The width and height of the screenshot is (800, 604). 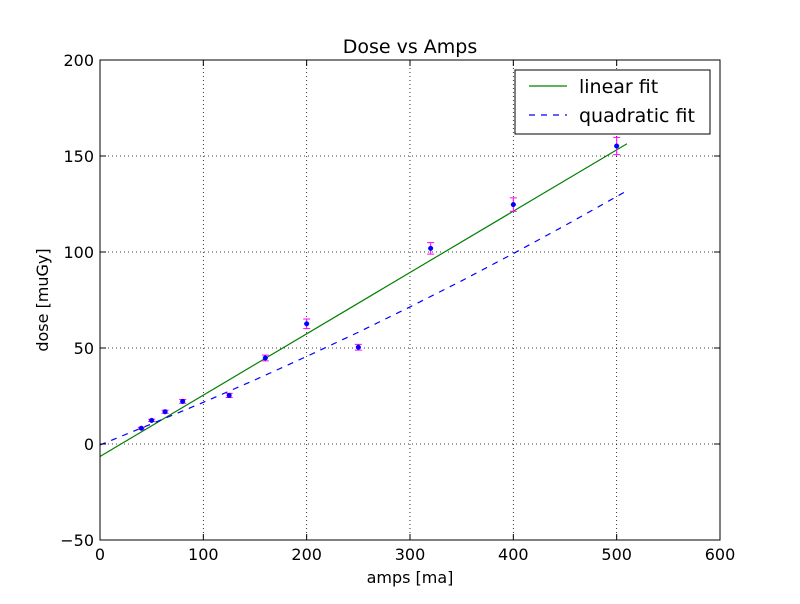 I want to click on legend: linear fit quadratic fit, so click(x=612, y=102).